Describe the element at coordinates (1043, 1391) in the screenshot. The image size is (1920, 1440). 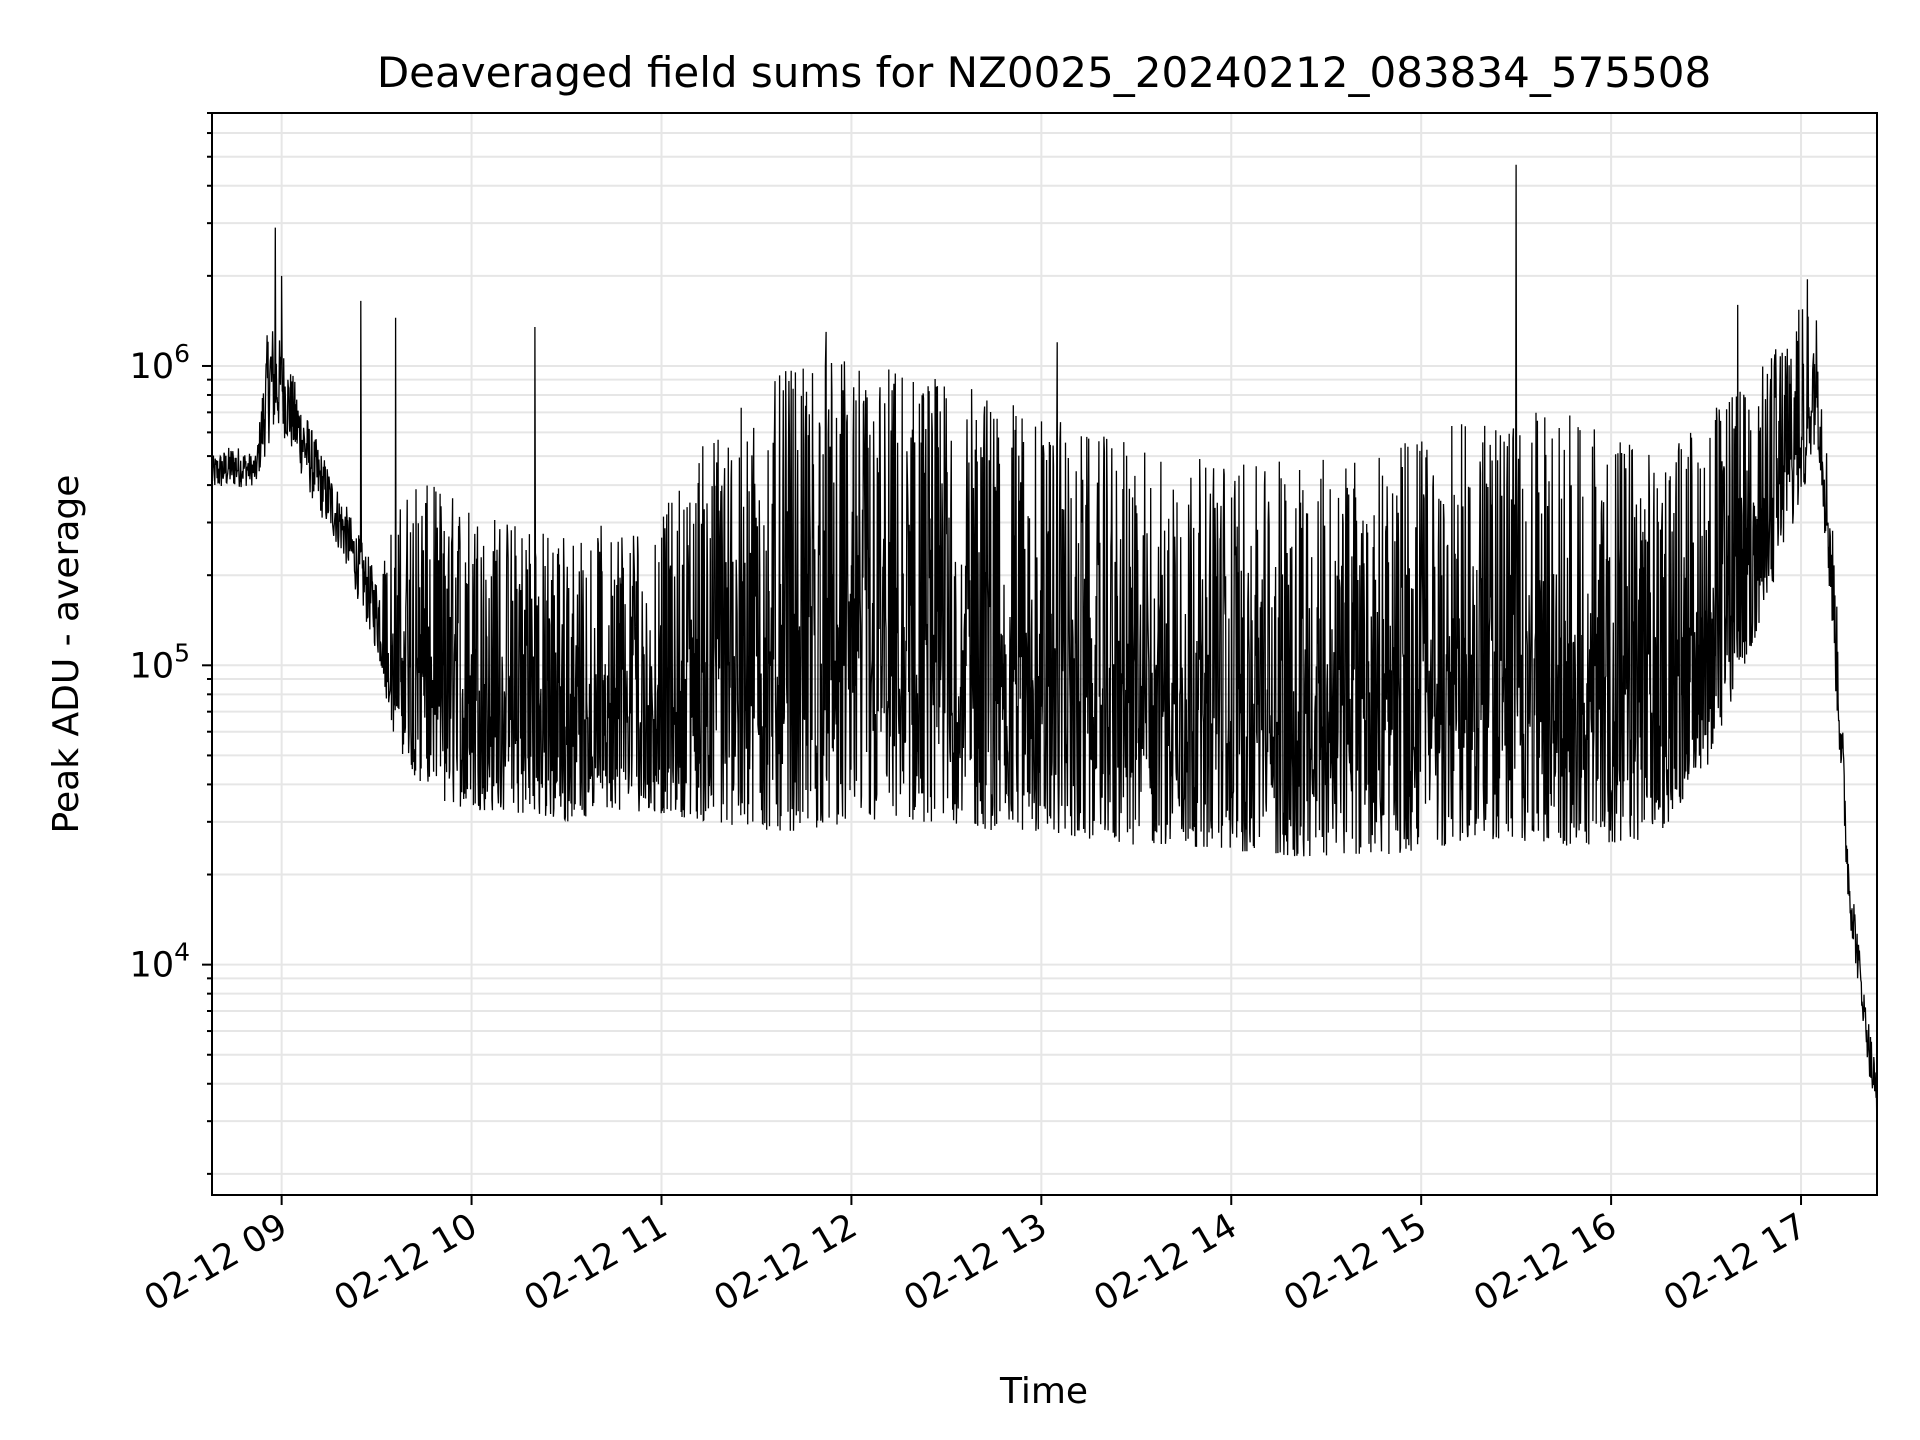
I see `x-axis-label: Time` at that location.